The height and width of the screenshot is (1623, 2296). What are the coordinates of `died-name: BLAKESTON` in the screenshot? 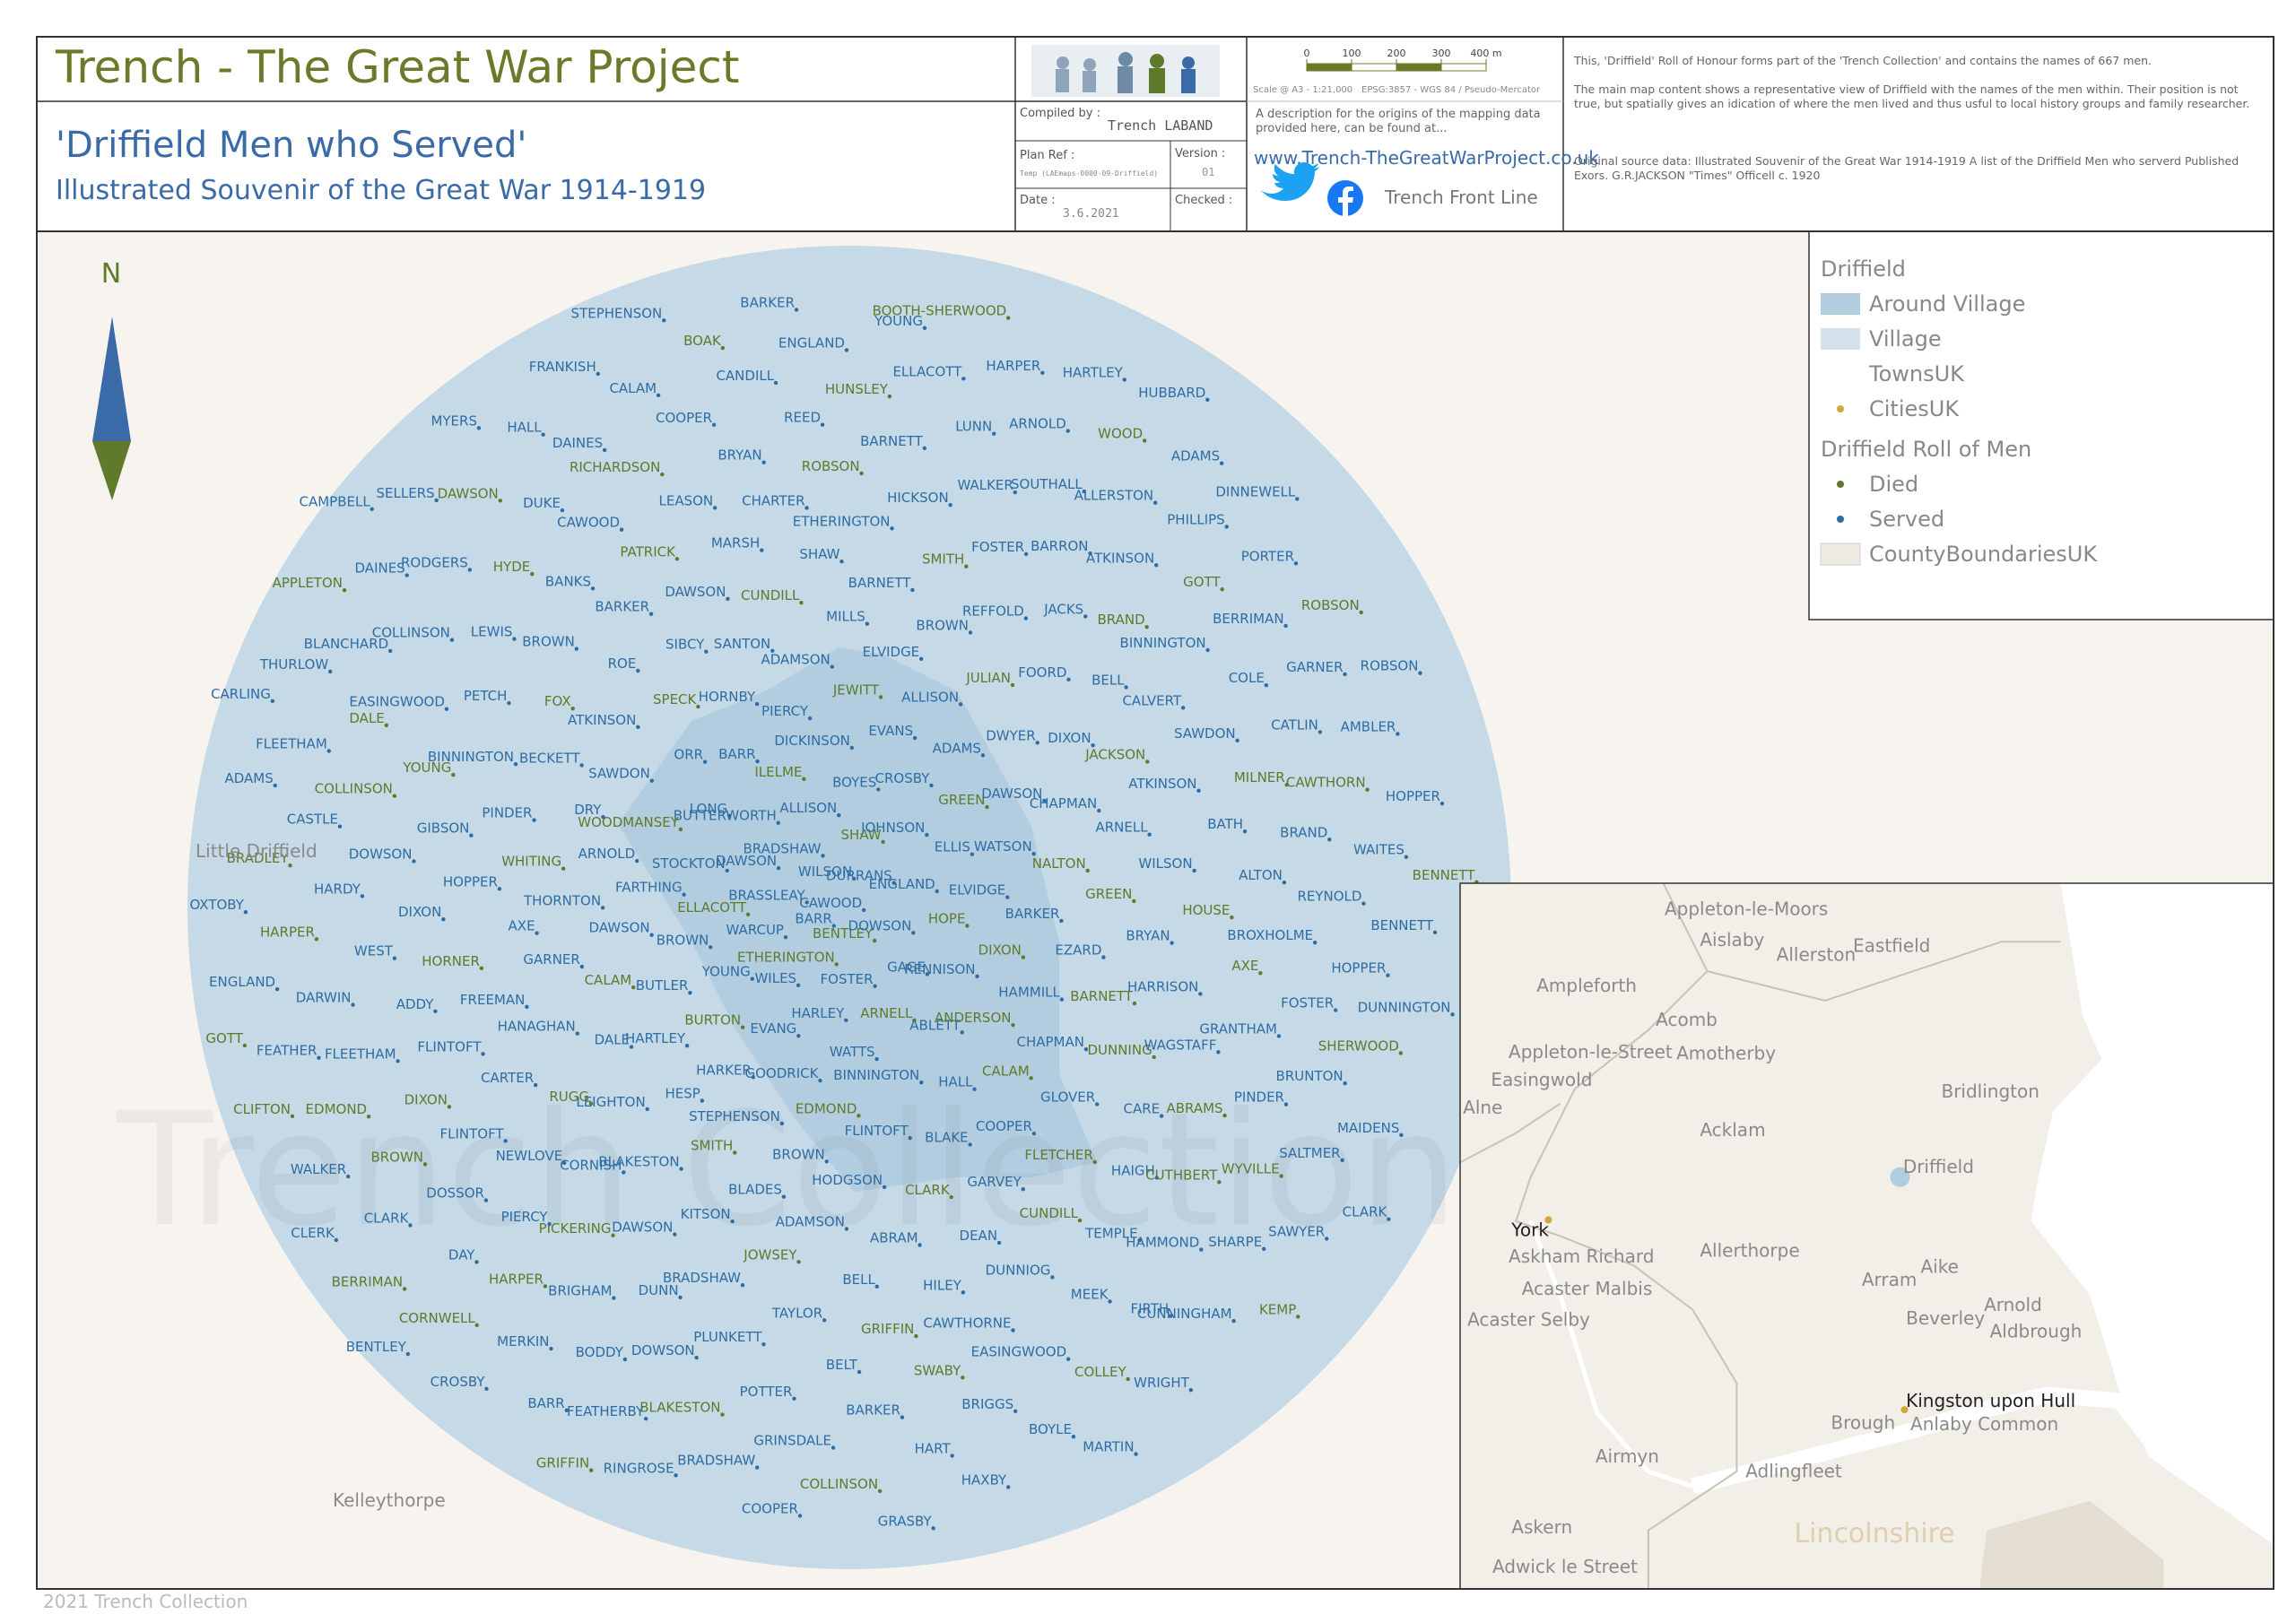 It's located at (679, 1408).